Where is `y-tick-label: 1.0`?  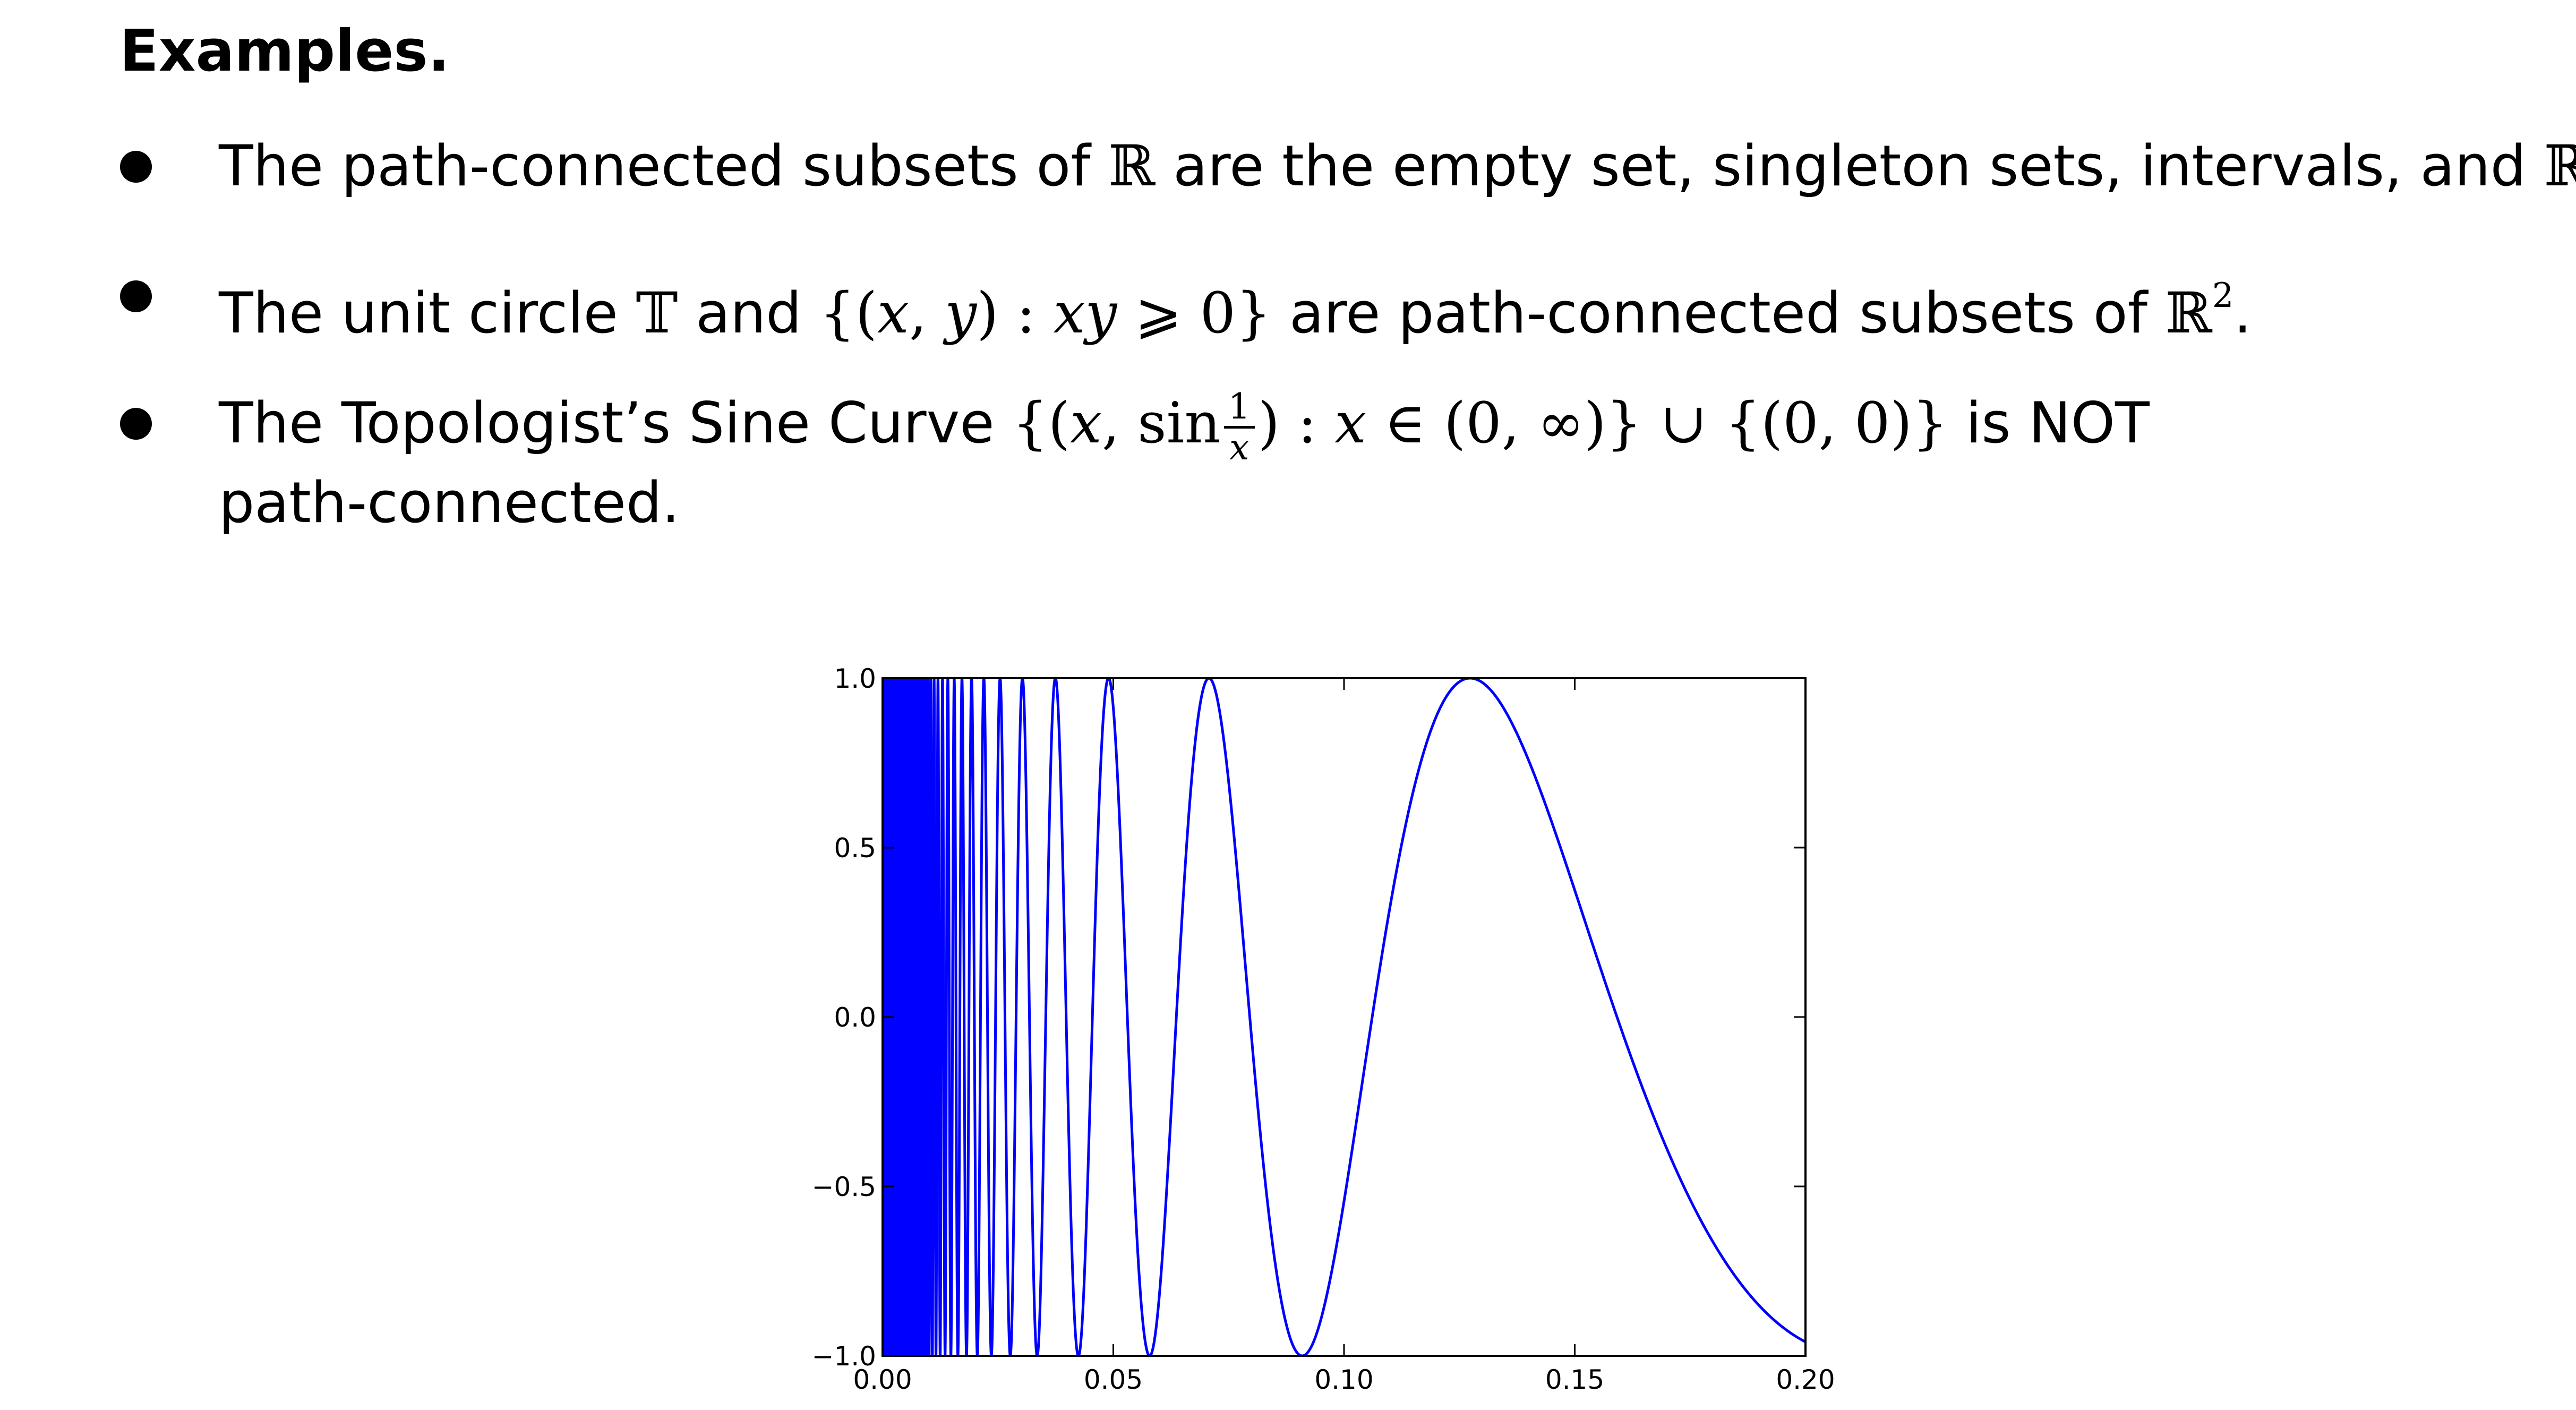
y-tick-label: 1.0 is located at coordinates (855, 678).